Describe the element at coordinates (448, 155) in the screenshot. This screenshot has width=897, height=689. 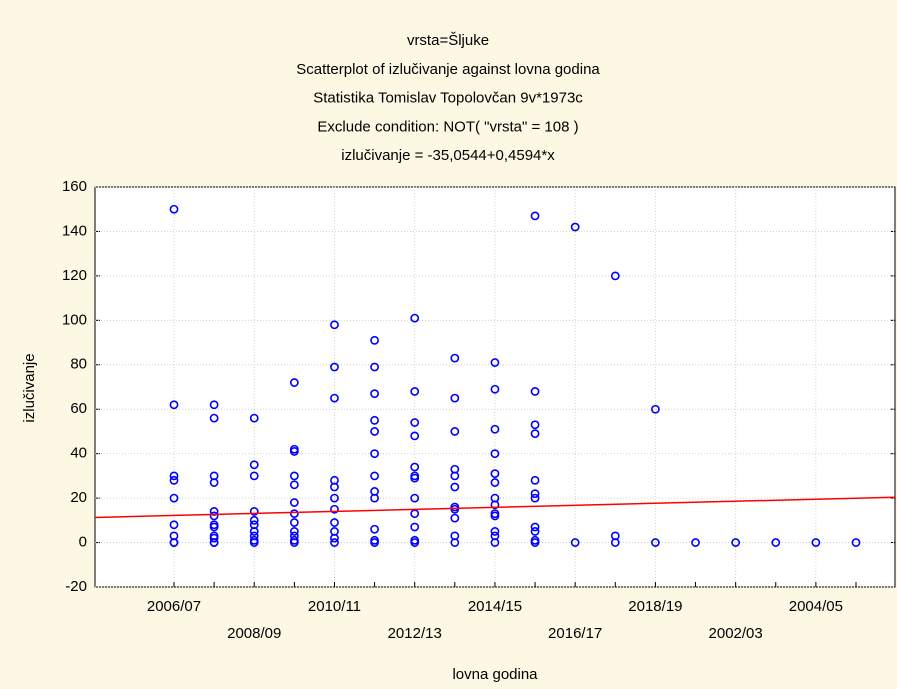
I see `chart-title: izlučivanje = -35,0544+0,4594*x` at that location.